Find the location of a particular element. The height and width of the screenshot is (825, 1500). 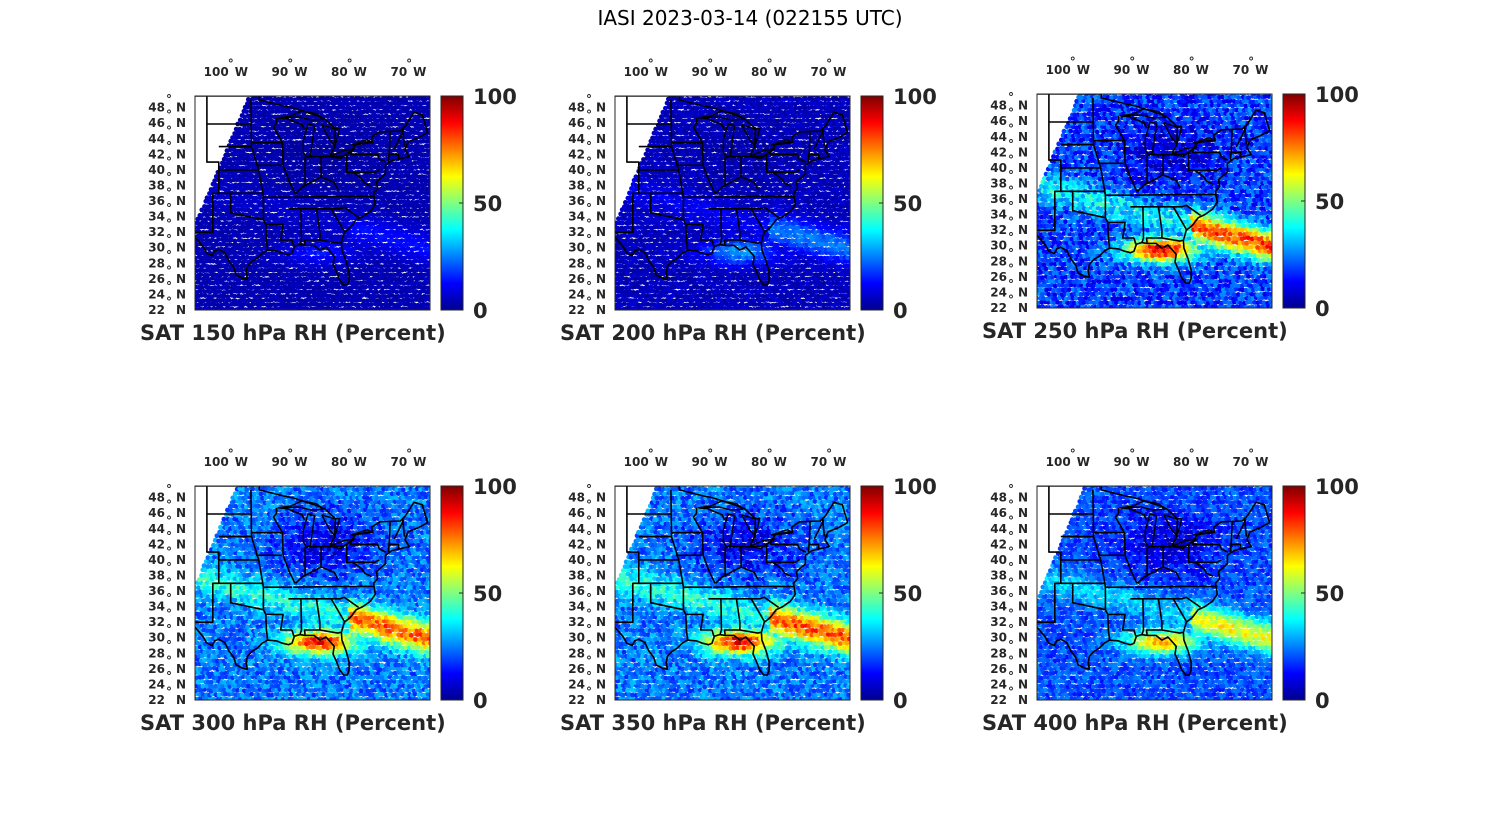

state-border is located at coordinates (292, 124).